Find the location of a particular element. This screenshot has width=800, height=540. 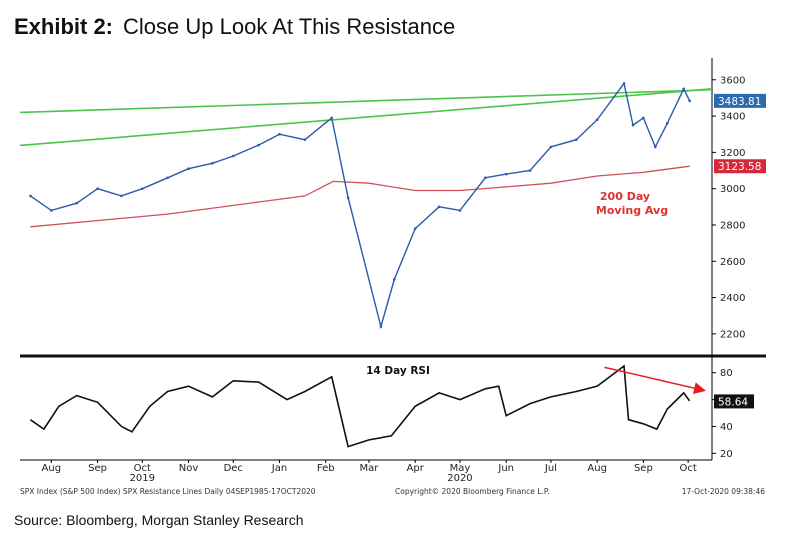

ma-value-tag is located at coordinates (740, 166).